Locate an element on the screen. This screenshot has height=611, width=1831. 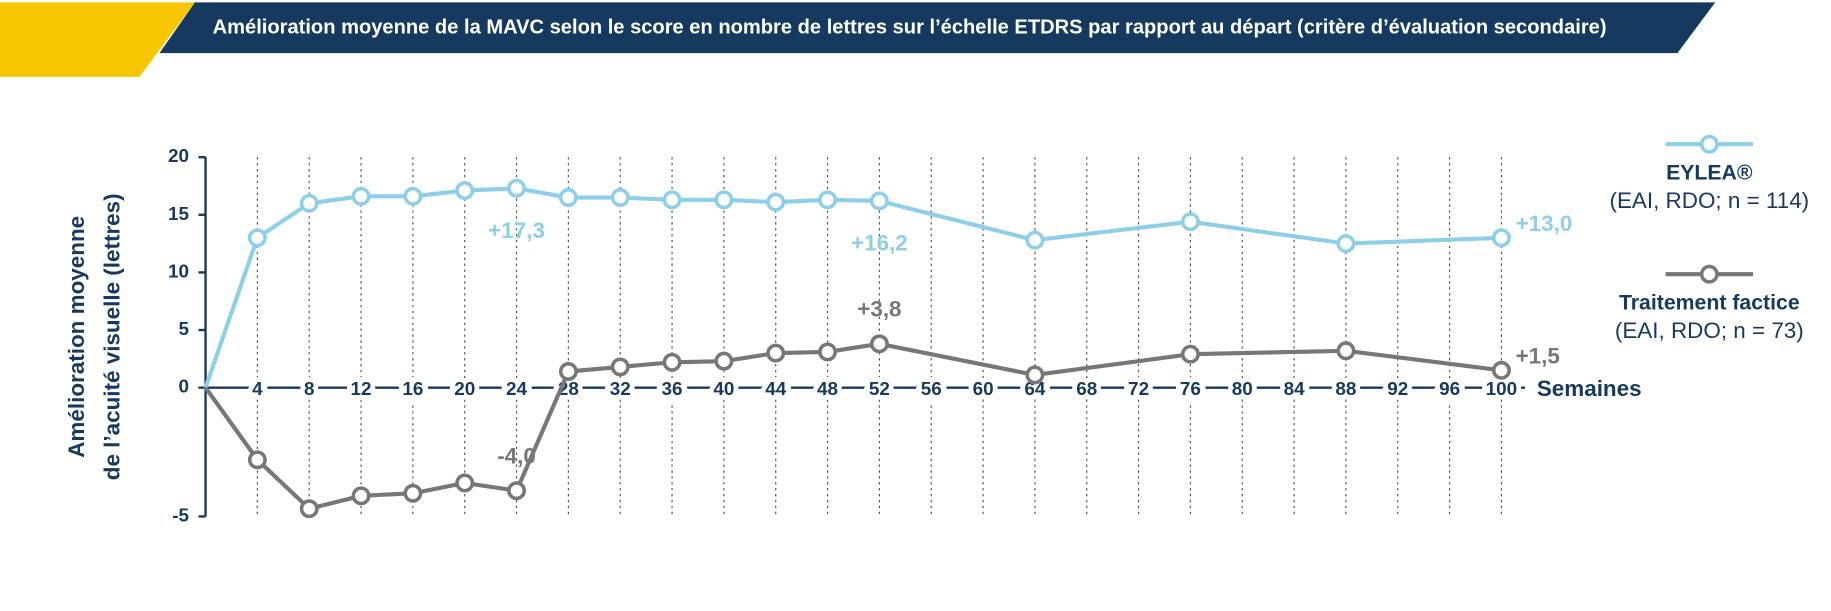
x-axis-label: Semaines is located at coordinates (1589, 388).